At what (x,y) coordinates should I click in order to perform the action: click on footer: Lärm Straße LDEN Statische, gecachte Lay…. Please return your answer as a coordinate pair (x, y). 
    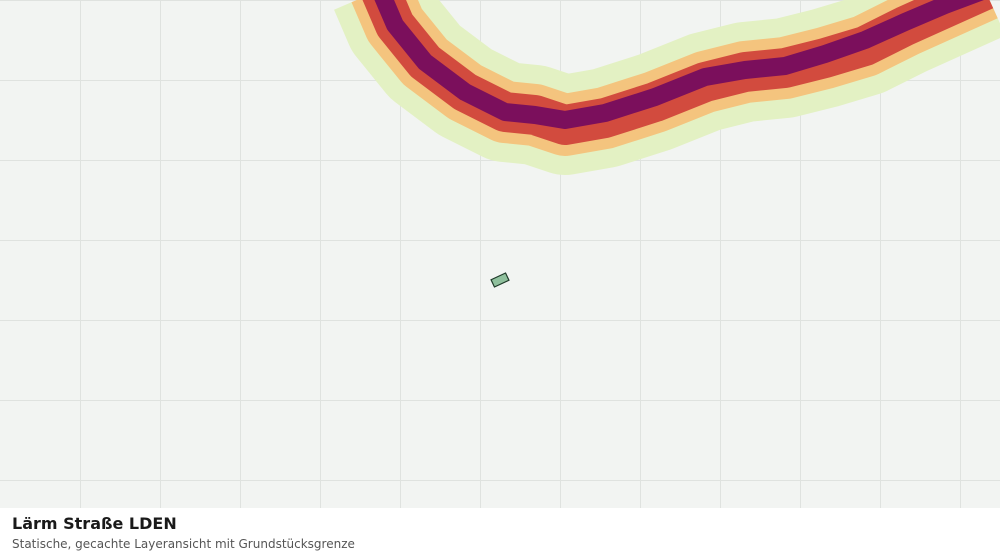
    Looking at the image, I should click on (500, 534).